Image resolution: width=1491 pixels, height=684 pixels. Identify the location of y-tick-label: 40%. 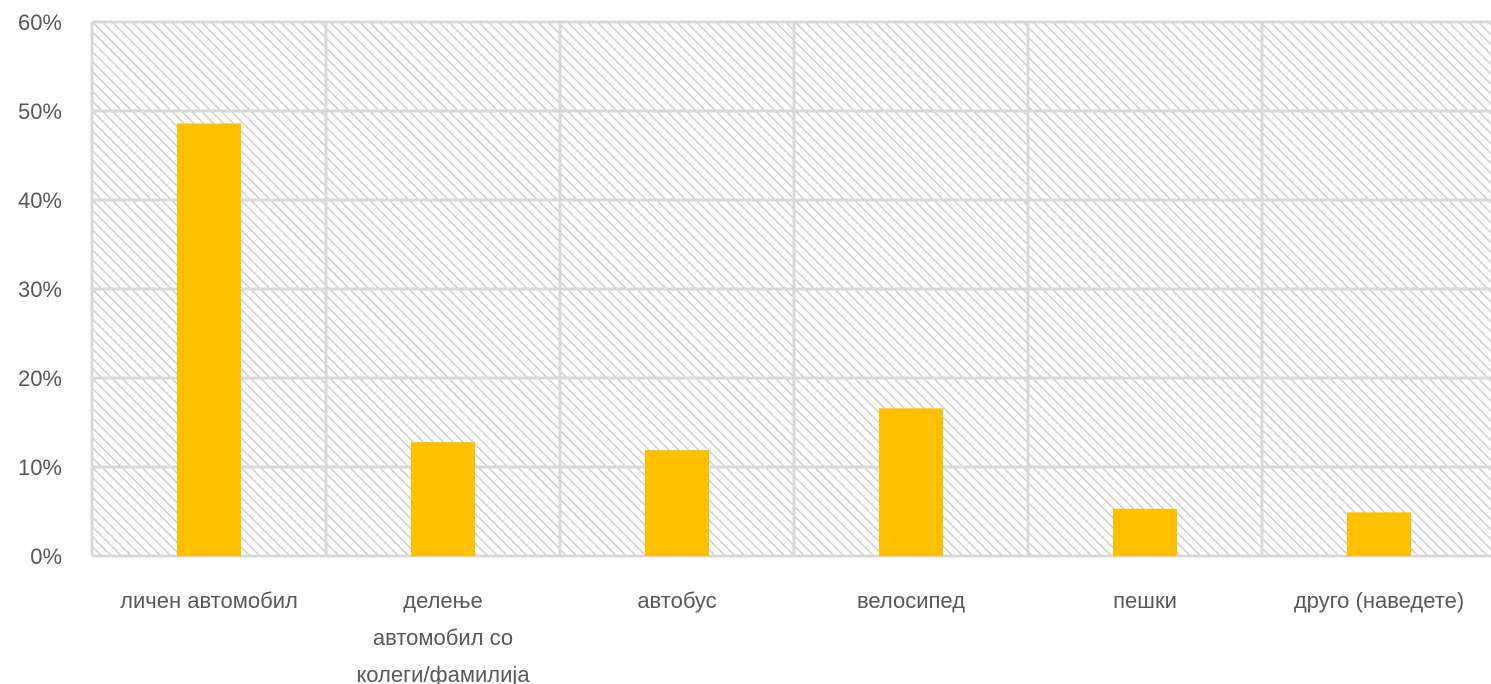
(40, 200).